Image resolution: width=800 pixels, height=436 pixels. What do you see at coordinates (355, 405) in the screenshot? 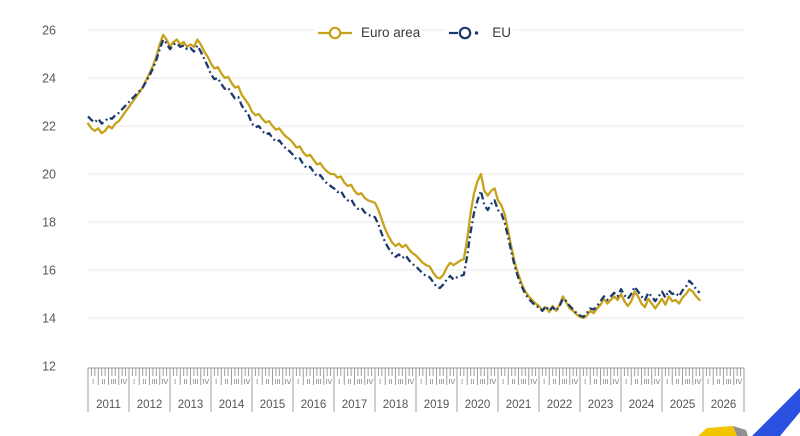
I see `svg-text: 2017` at bounding box center [355, 405].